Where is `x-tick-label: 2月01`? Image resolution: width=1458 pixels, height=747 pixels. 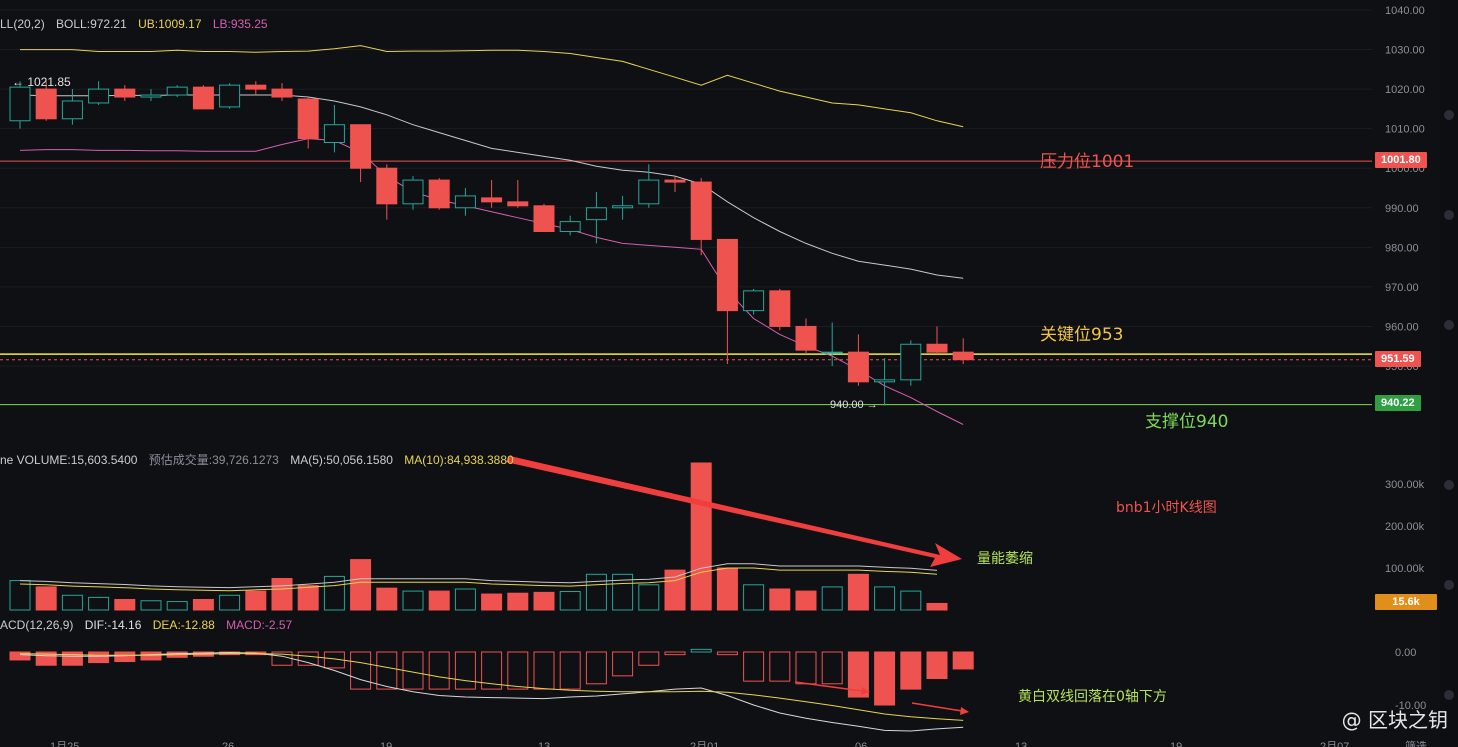
x-tick-label: 2月01 is located at coordinates (704, 744).